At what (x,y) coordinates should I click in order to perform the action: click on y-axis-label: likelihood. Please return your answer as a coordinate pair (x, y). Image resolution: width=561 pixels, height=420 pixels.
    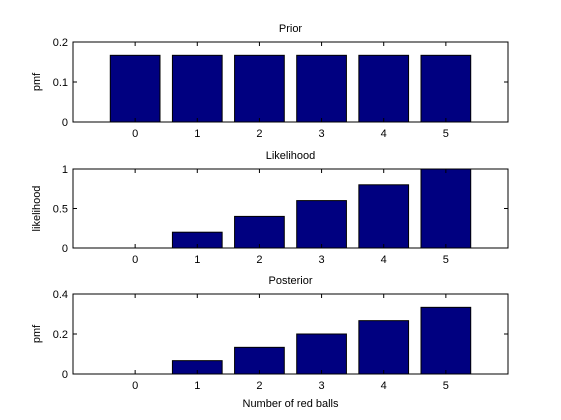
    Looking at the image, I should click on (37, 209).